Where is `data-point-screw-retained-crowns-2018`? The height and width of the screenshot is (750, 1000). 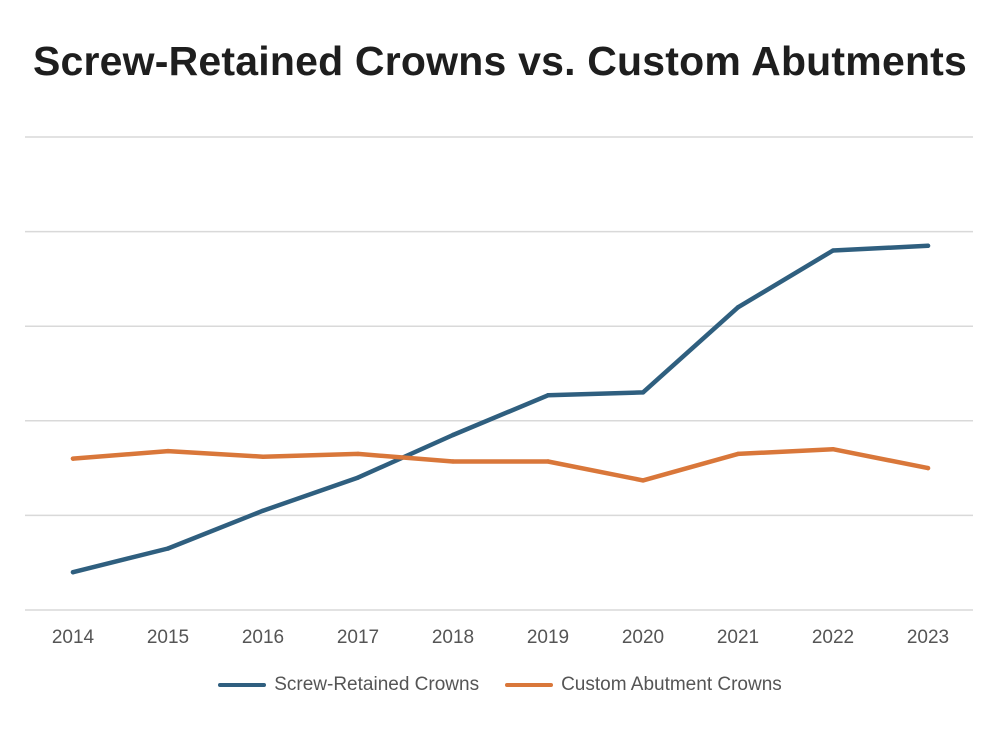 data-point-screw-retained-crowns-2018 is located at coordinates (453, 435).